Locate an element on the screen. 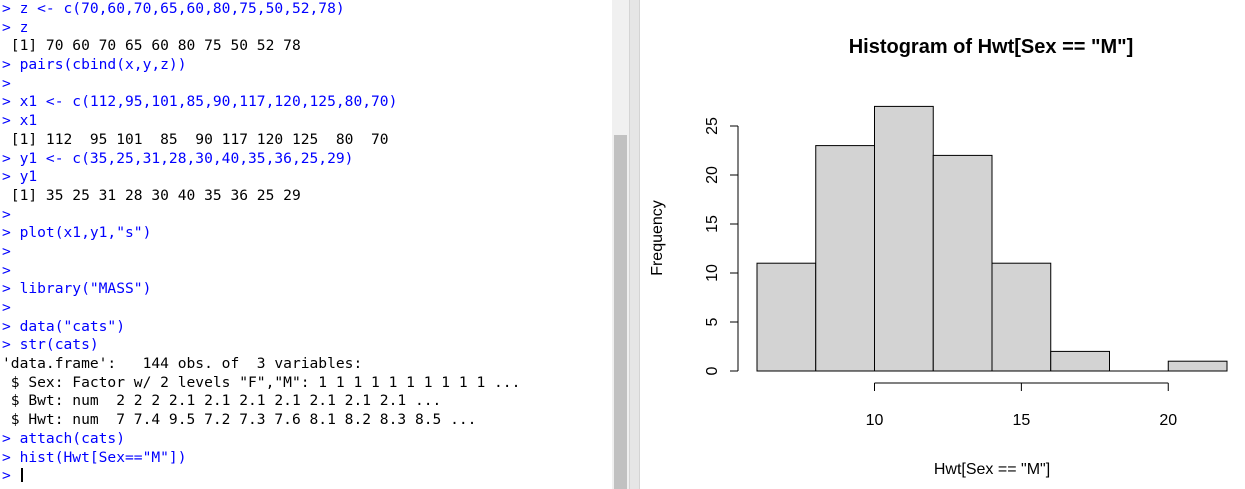 This screenshot has height=489, width=1245. console-scrollbar is located at coordinates (620, 244).